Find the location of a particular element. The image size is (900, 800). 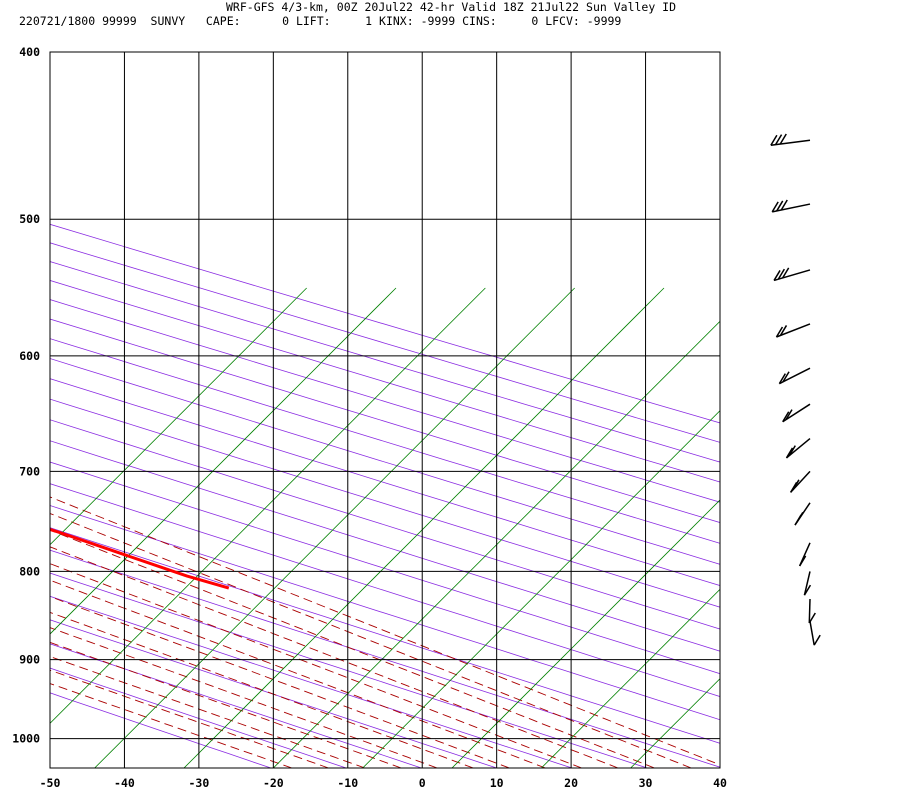

wind-barbs is located at coordinates (795, 389).